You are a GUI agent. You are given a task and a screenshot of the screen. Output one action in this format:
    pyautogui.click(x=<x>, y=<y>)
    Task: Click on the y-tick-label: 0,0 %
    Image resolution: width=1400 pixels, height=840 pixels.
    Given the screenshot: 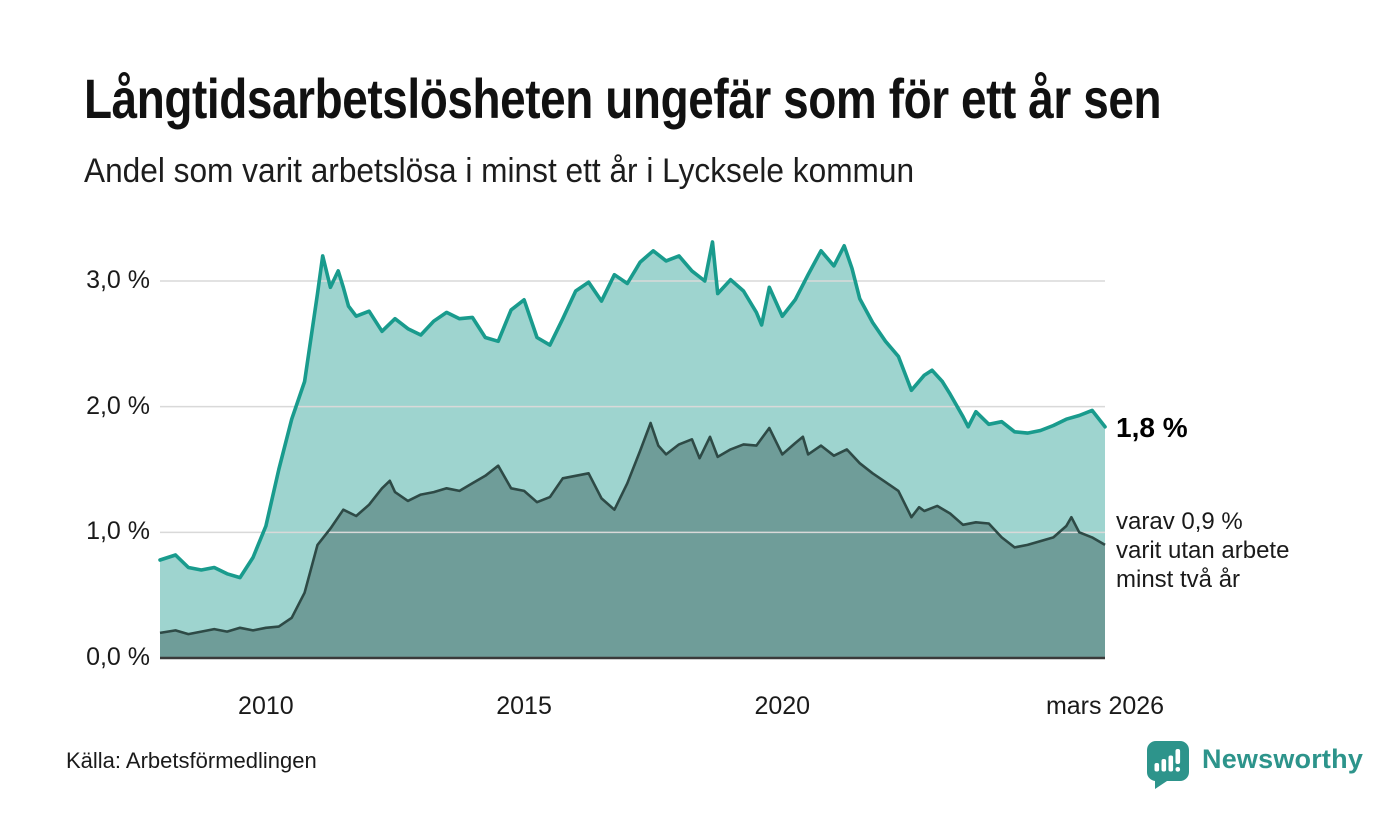 What is the action you would take?
    pyautogui.click(x=118, y=657)
    